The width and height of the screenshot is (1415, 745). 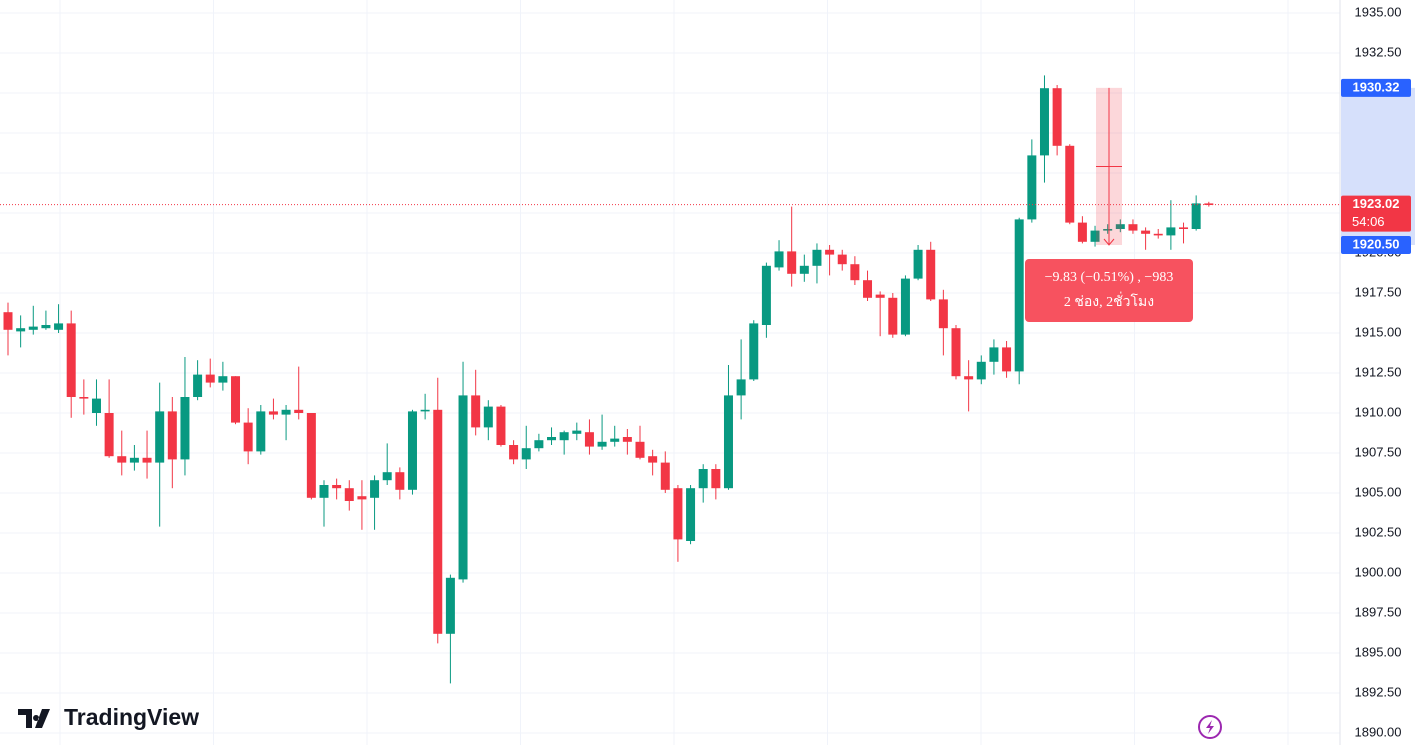 I want to click on y-tick-label: 1897.50, so click(x=1378, y=611).